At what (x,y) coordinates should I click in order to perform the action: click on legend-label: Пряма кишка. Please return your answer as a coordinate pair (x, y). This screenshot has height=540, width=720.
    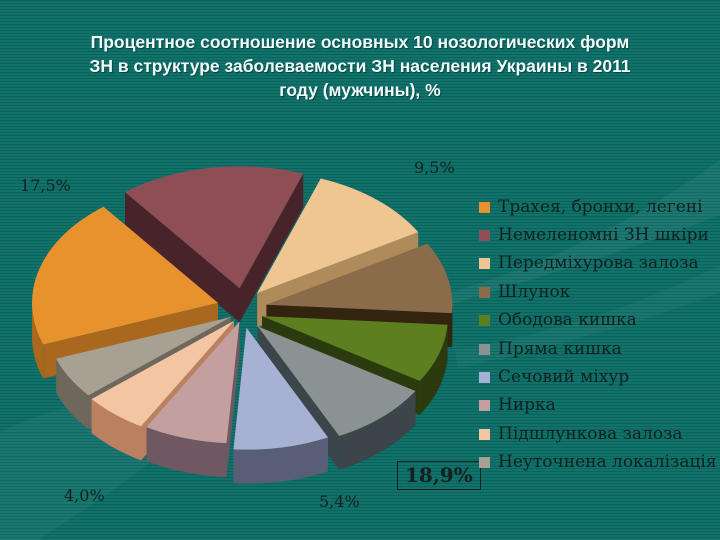
    Looking at the image, I should click on (560, 348).